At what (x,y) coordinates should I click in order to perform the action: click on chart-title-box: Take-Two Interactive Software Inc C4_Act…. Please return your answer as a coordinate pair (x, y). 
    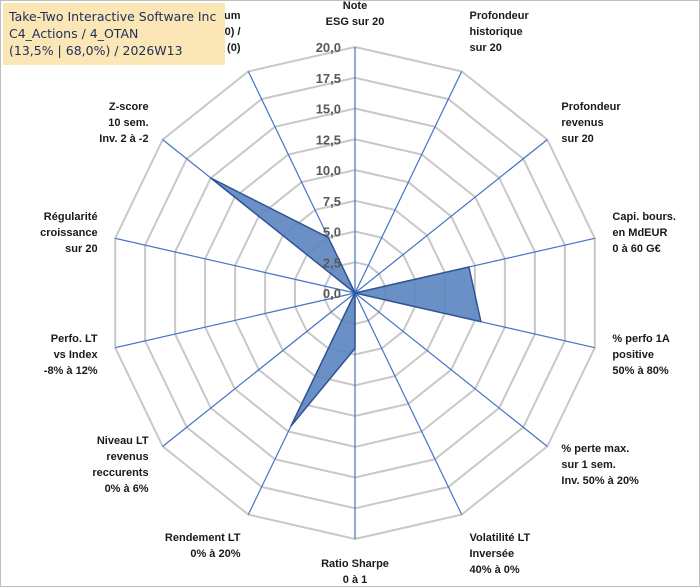
    Looking at the image, I should click on (114, 34).